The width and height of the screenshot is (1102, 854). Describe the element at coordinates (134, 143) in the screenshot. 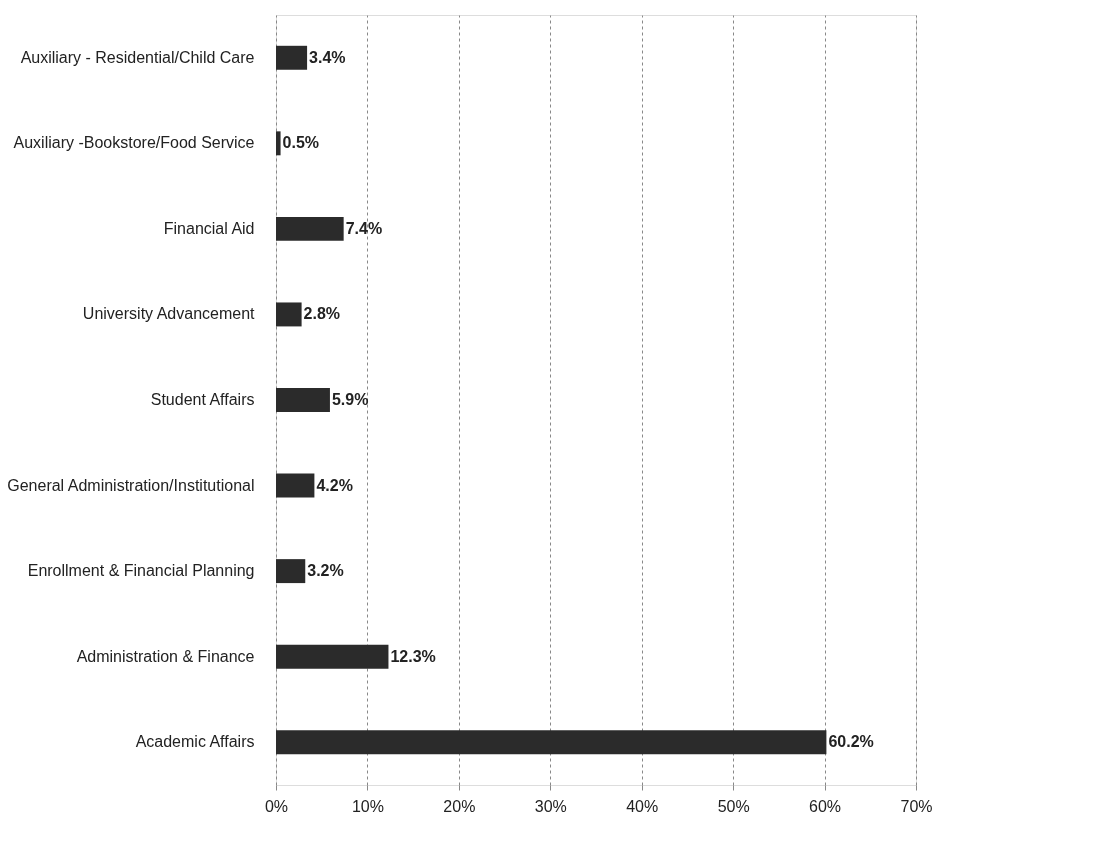

I see `y-tick-label: Auxiliary -Bookstore/Food Service` at that location.